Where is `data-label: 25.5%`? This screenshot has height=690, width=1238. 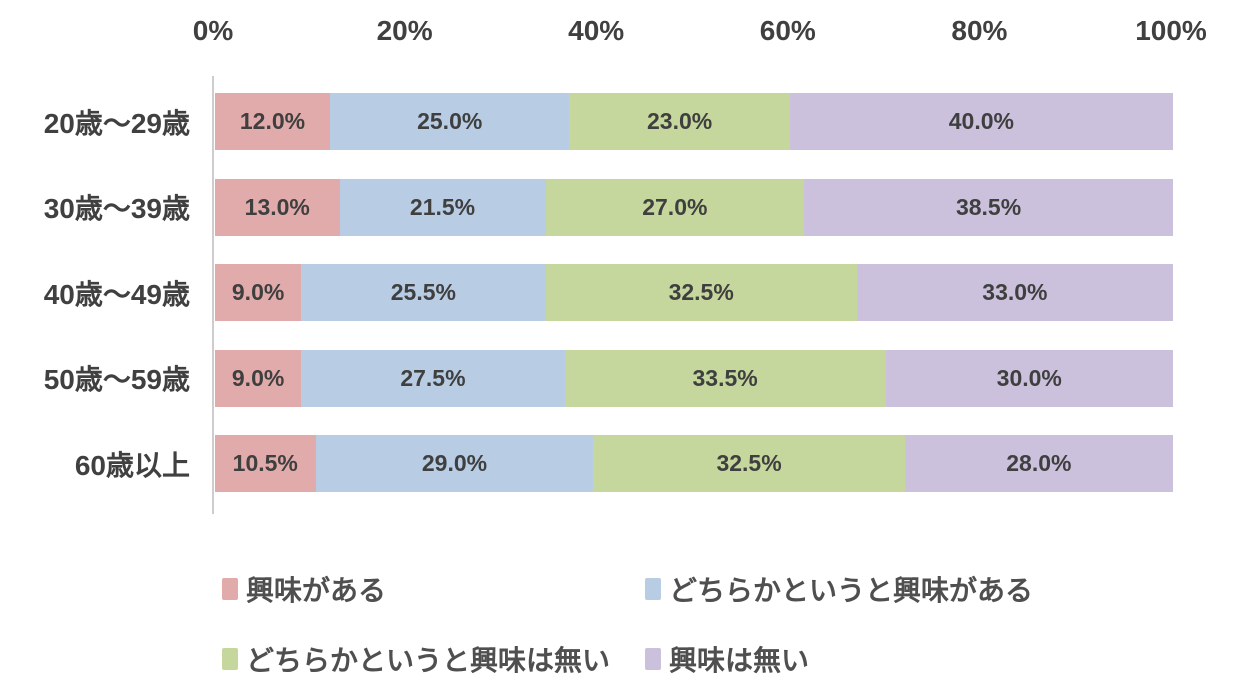 data-label: 25.5% is located at coordinates (423, 292).